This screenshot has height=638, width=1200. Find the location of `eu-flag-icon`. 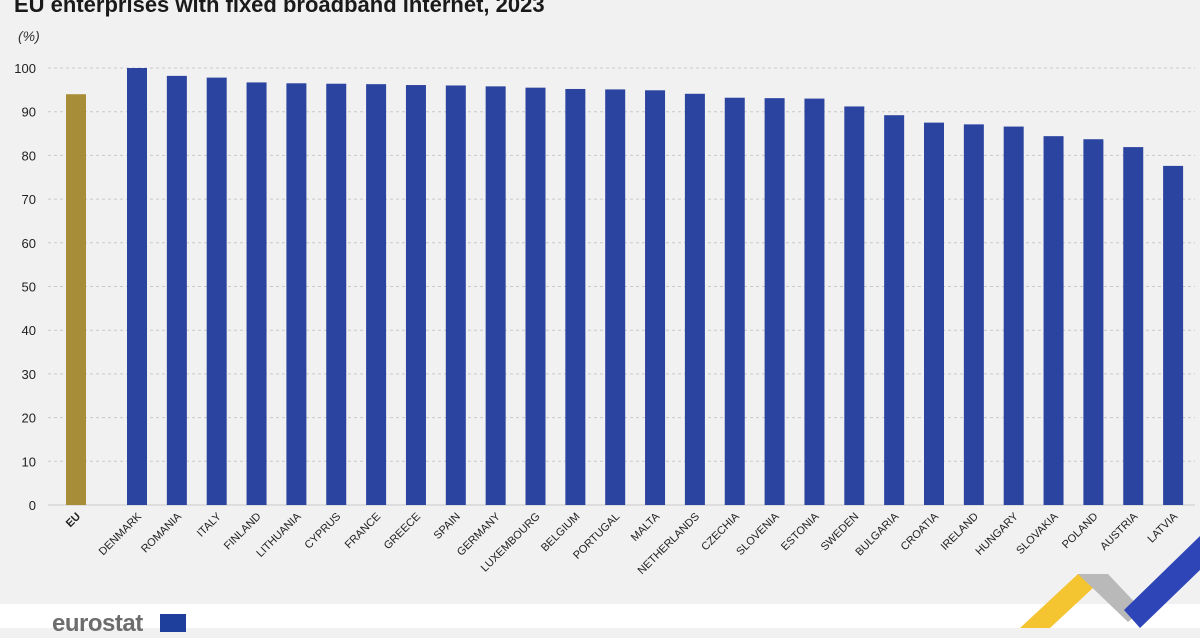

eu-flag-icon is located at coordinates (173, 623).